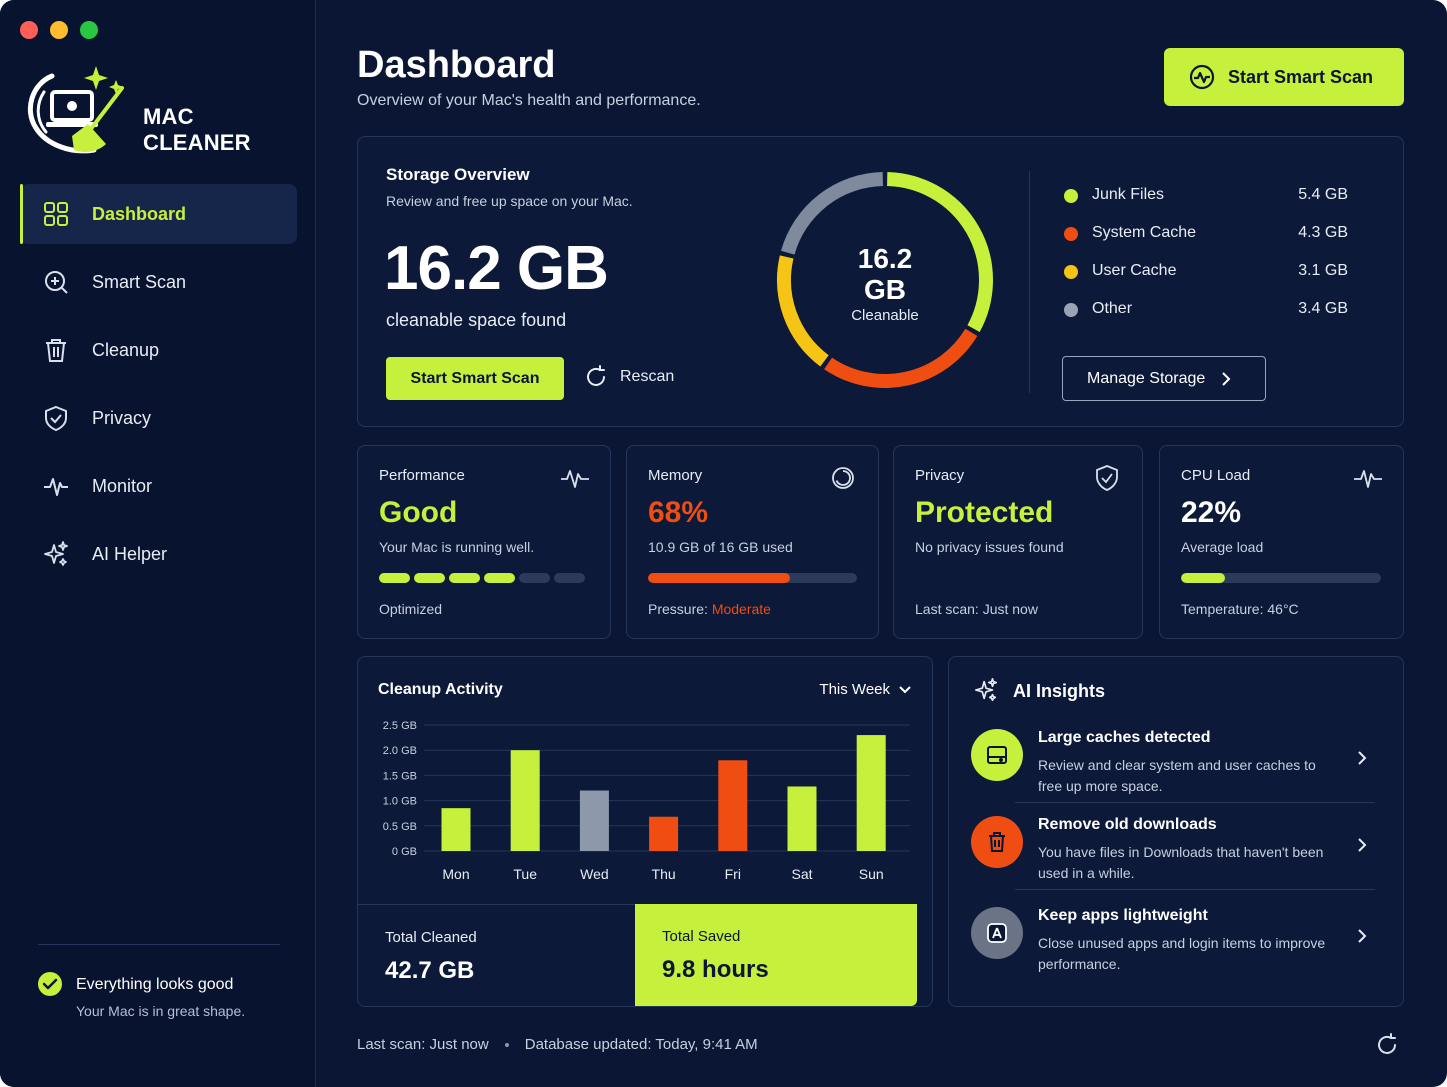  I want to click on close-window-button, so click(29, 30).